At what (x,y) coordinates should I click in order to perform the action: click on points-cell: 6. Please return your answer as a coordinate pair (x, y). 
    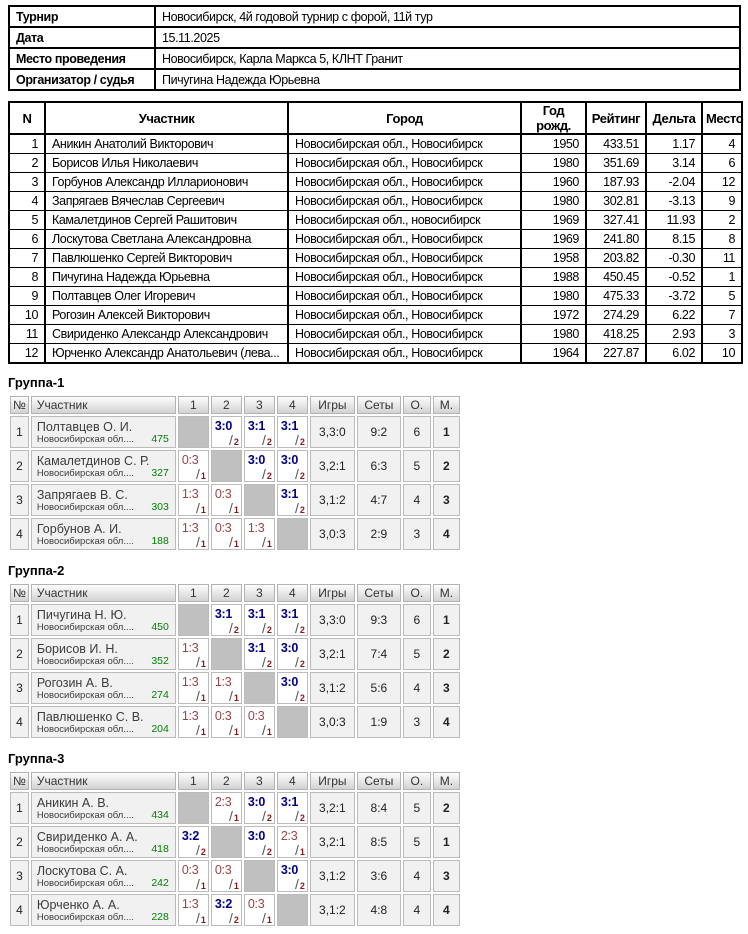
    Looking at the image, I should click on (416, 432).